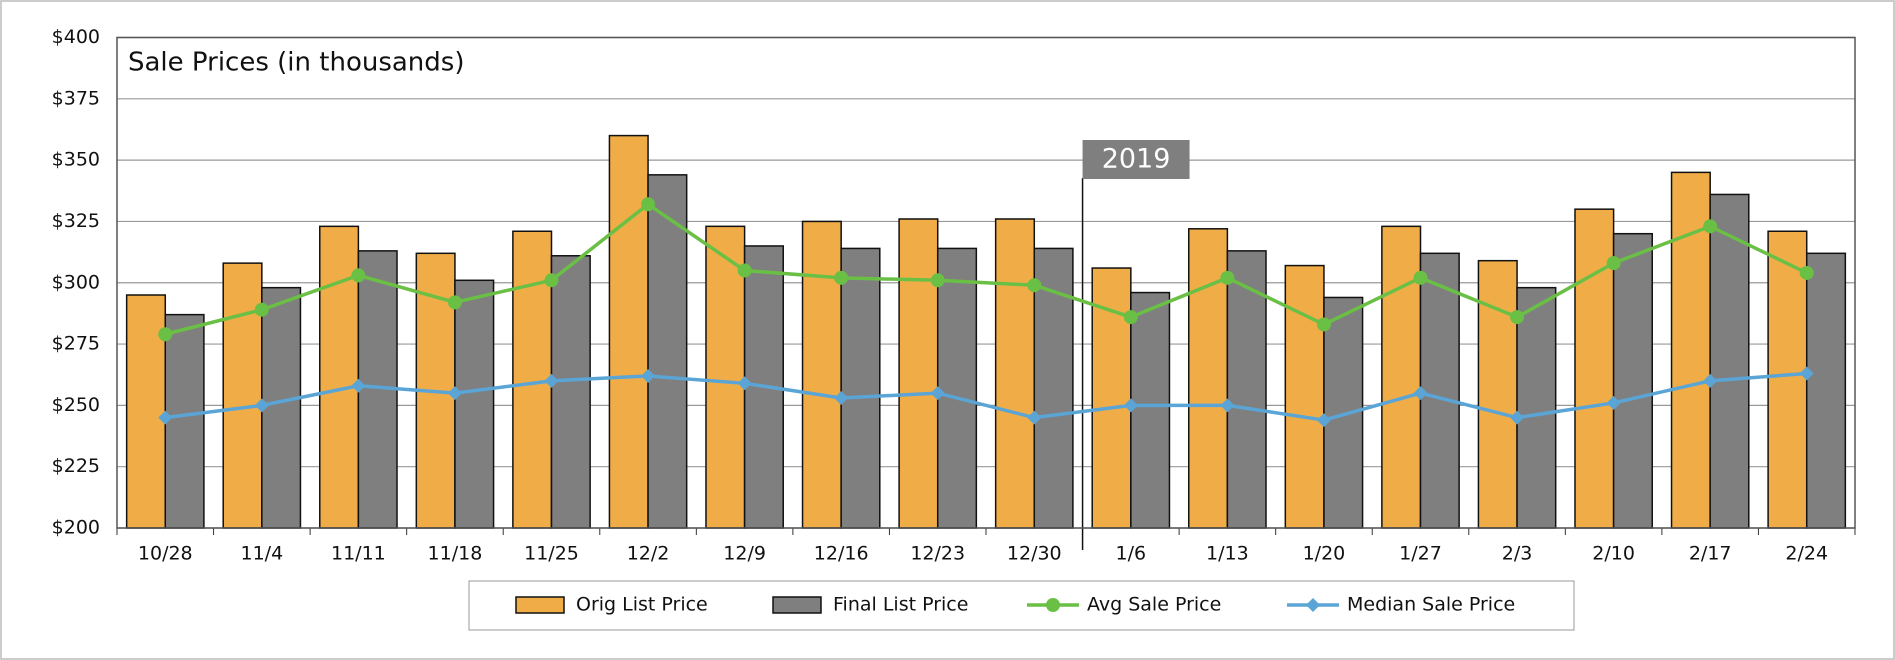 Image resolution: width=1895 pixels, height=660 pixels. What do you see at coordinates (76, 160) in the screenshot?
I see `y-tick-label: $350` at bounding box center [76, 160].